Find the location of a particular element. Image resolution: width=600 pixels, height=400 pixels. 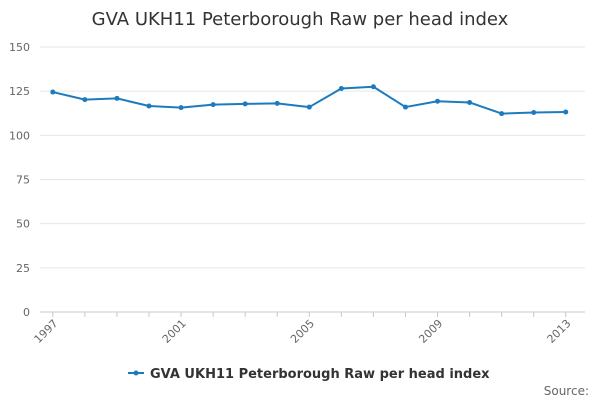

x-tick-label: 2001 is located at coordinates (174, 331).